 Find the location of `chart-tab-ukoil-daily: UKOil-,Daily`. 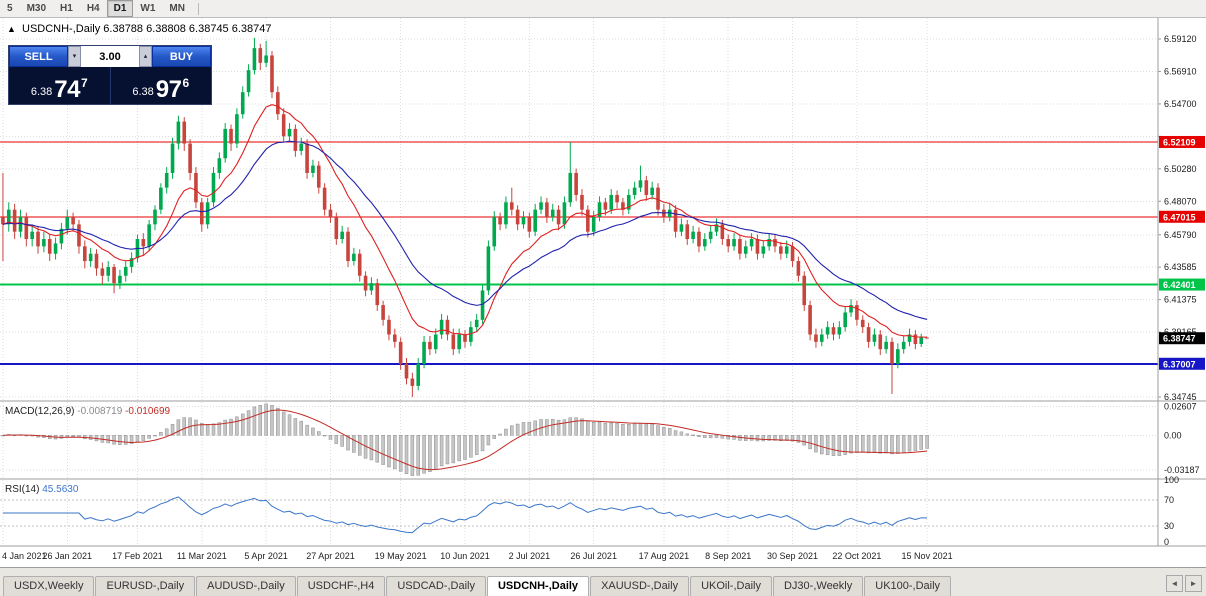

chart-tab-ukoil-daily: UKOil-,Daily is located at coordinates (731, 586).